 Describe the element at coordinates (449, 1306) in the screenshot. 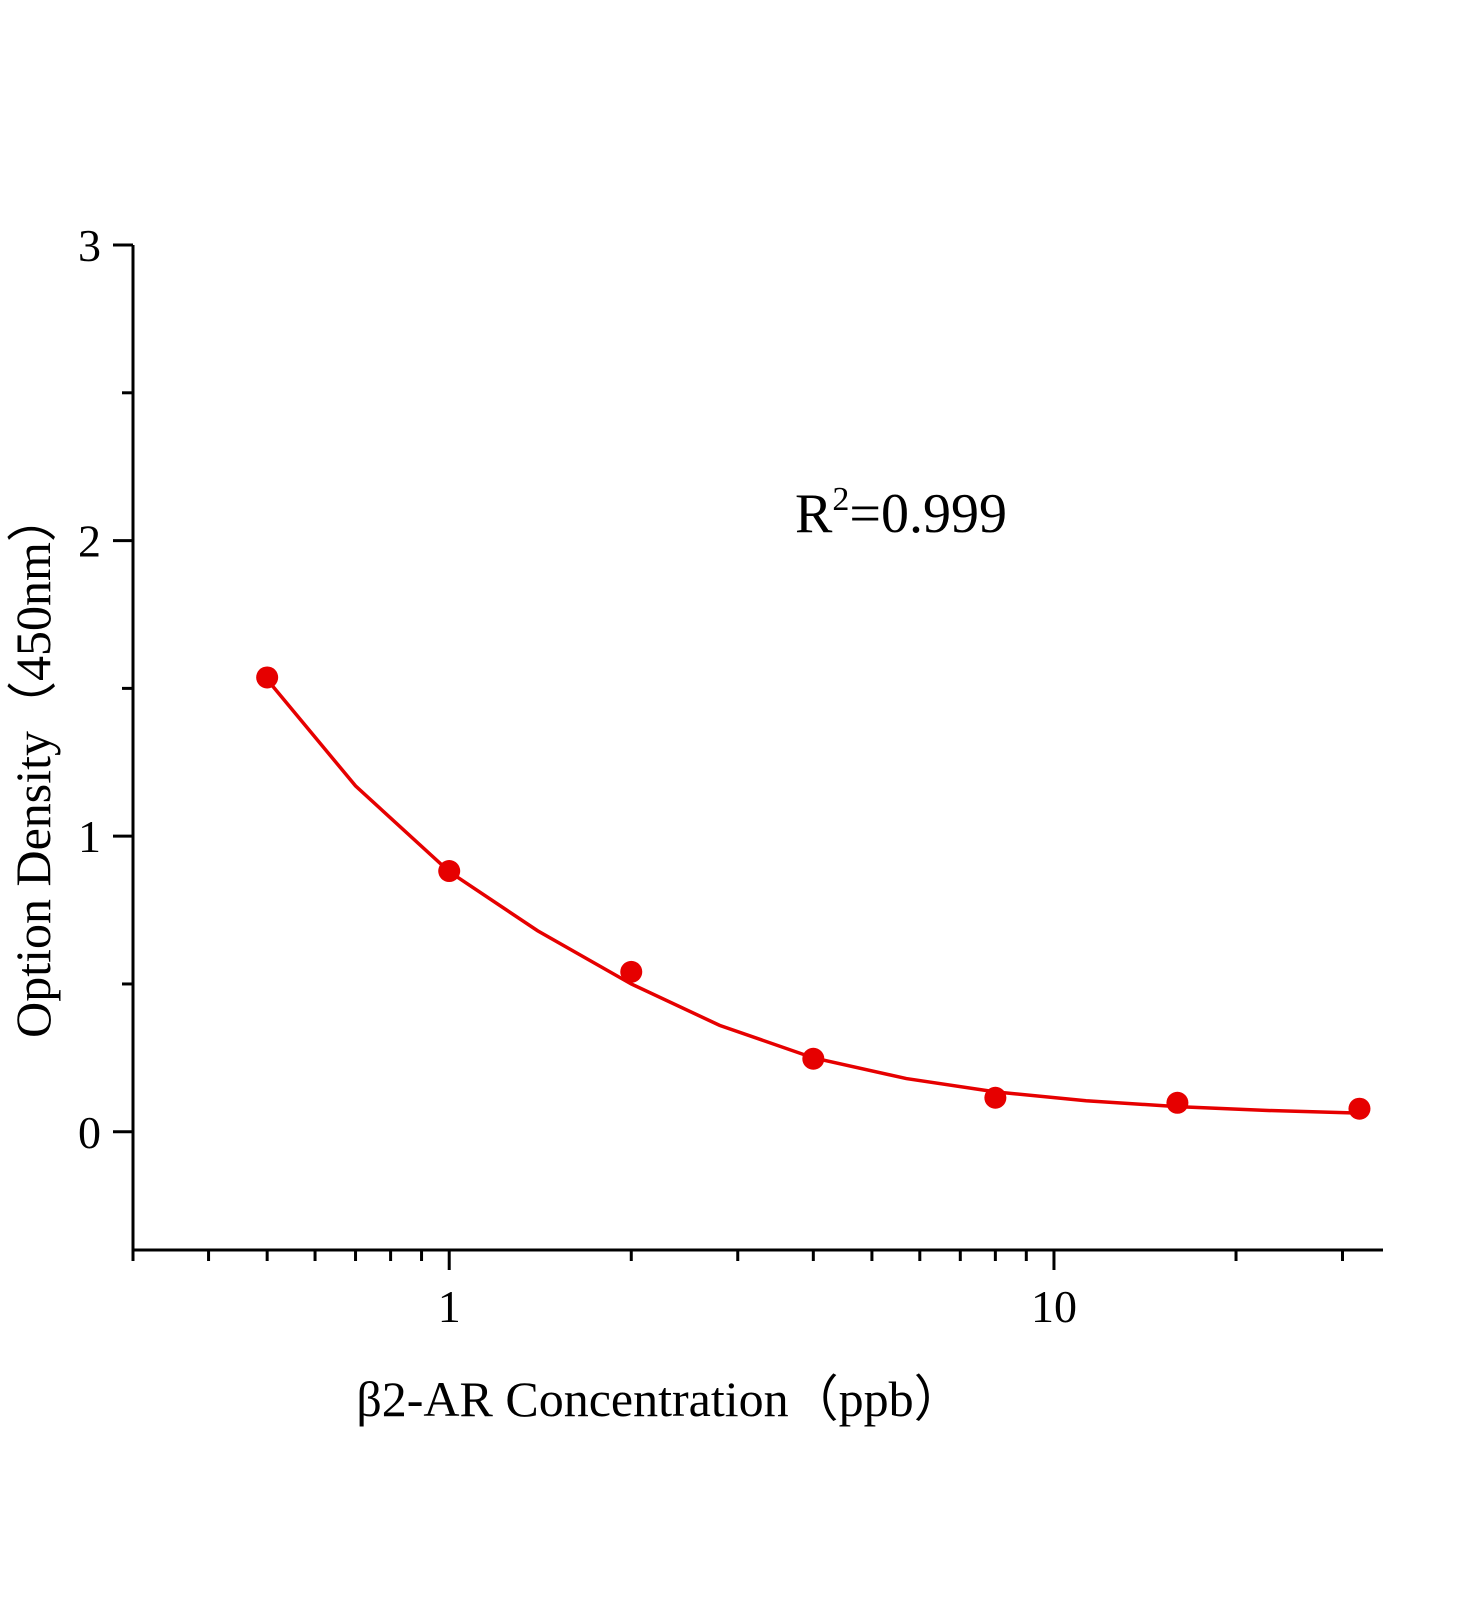

I see `x-tick-label: 1` at that location.